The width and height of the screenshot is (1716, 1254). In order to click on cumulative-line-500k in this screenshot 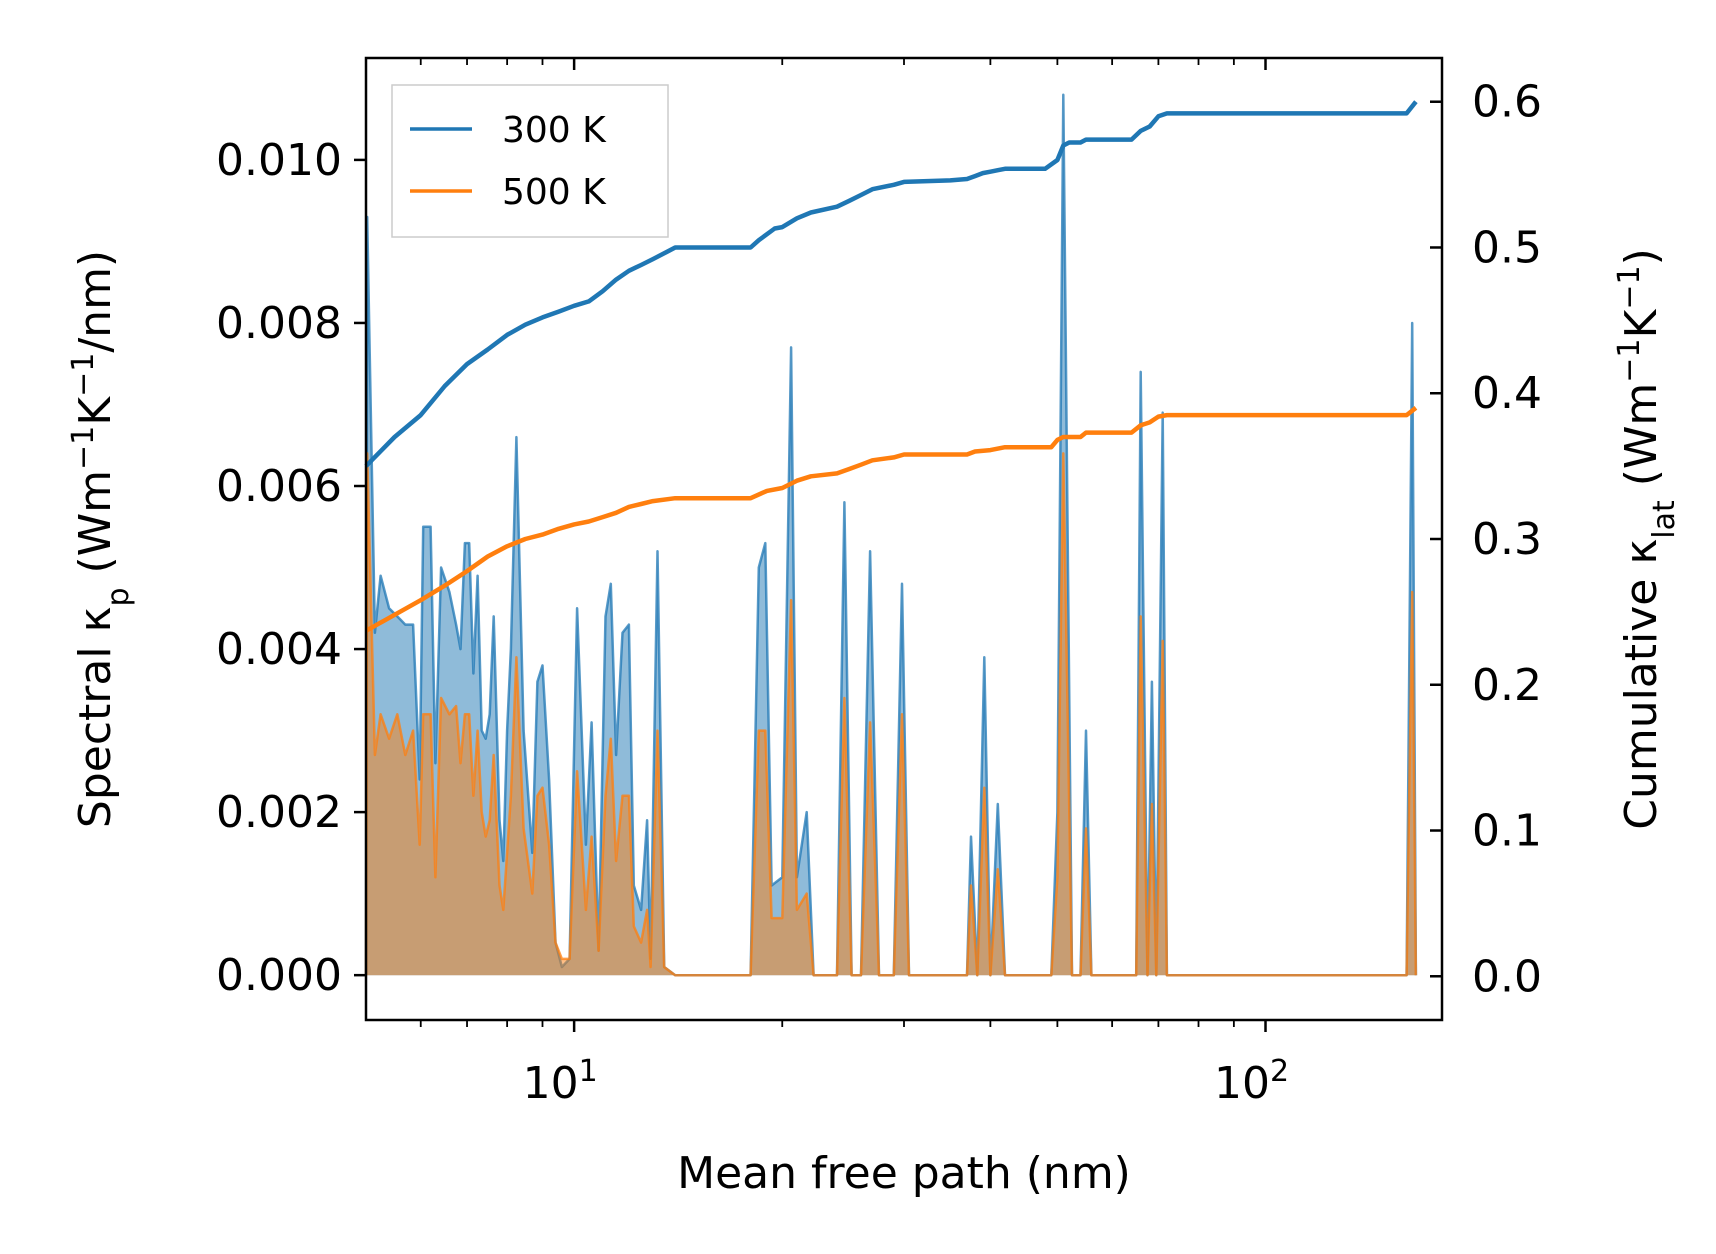, I will do `click(891, 519)`.